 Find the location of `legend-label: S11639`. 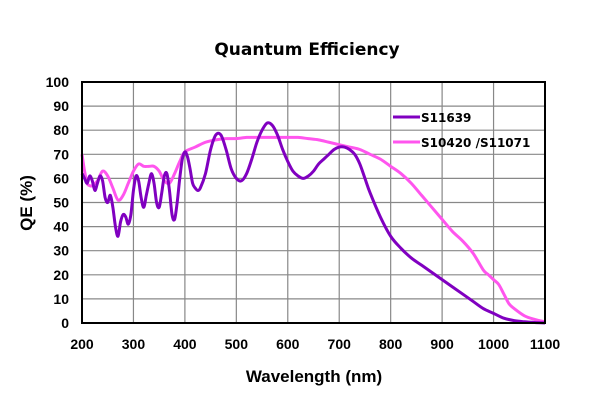

legend-label: S11639 is located at coordinates (446, 118).